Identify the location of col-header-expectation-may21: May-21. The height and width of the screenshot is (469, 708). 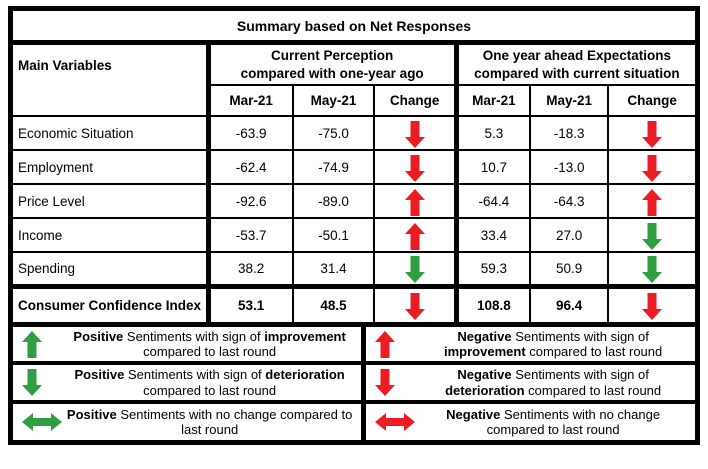
(569, 100).